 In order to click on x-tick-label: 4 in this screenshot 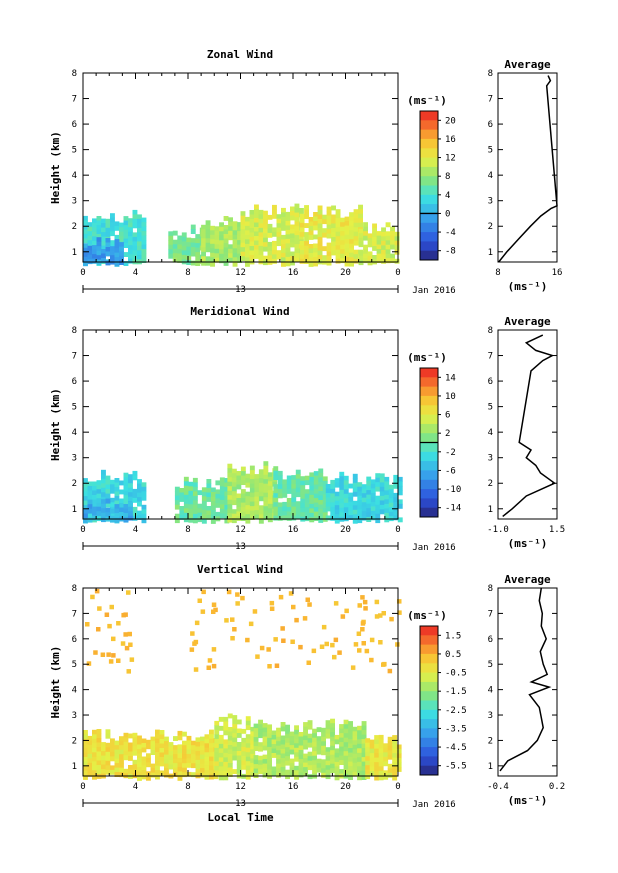, I will do `click(135, 787)`.